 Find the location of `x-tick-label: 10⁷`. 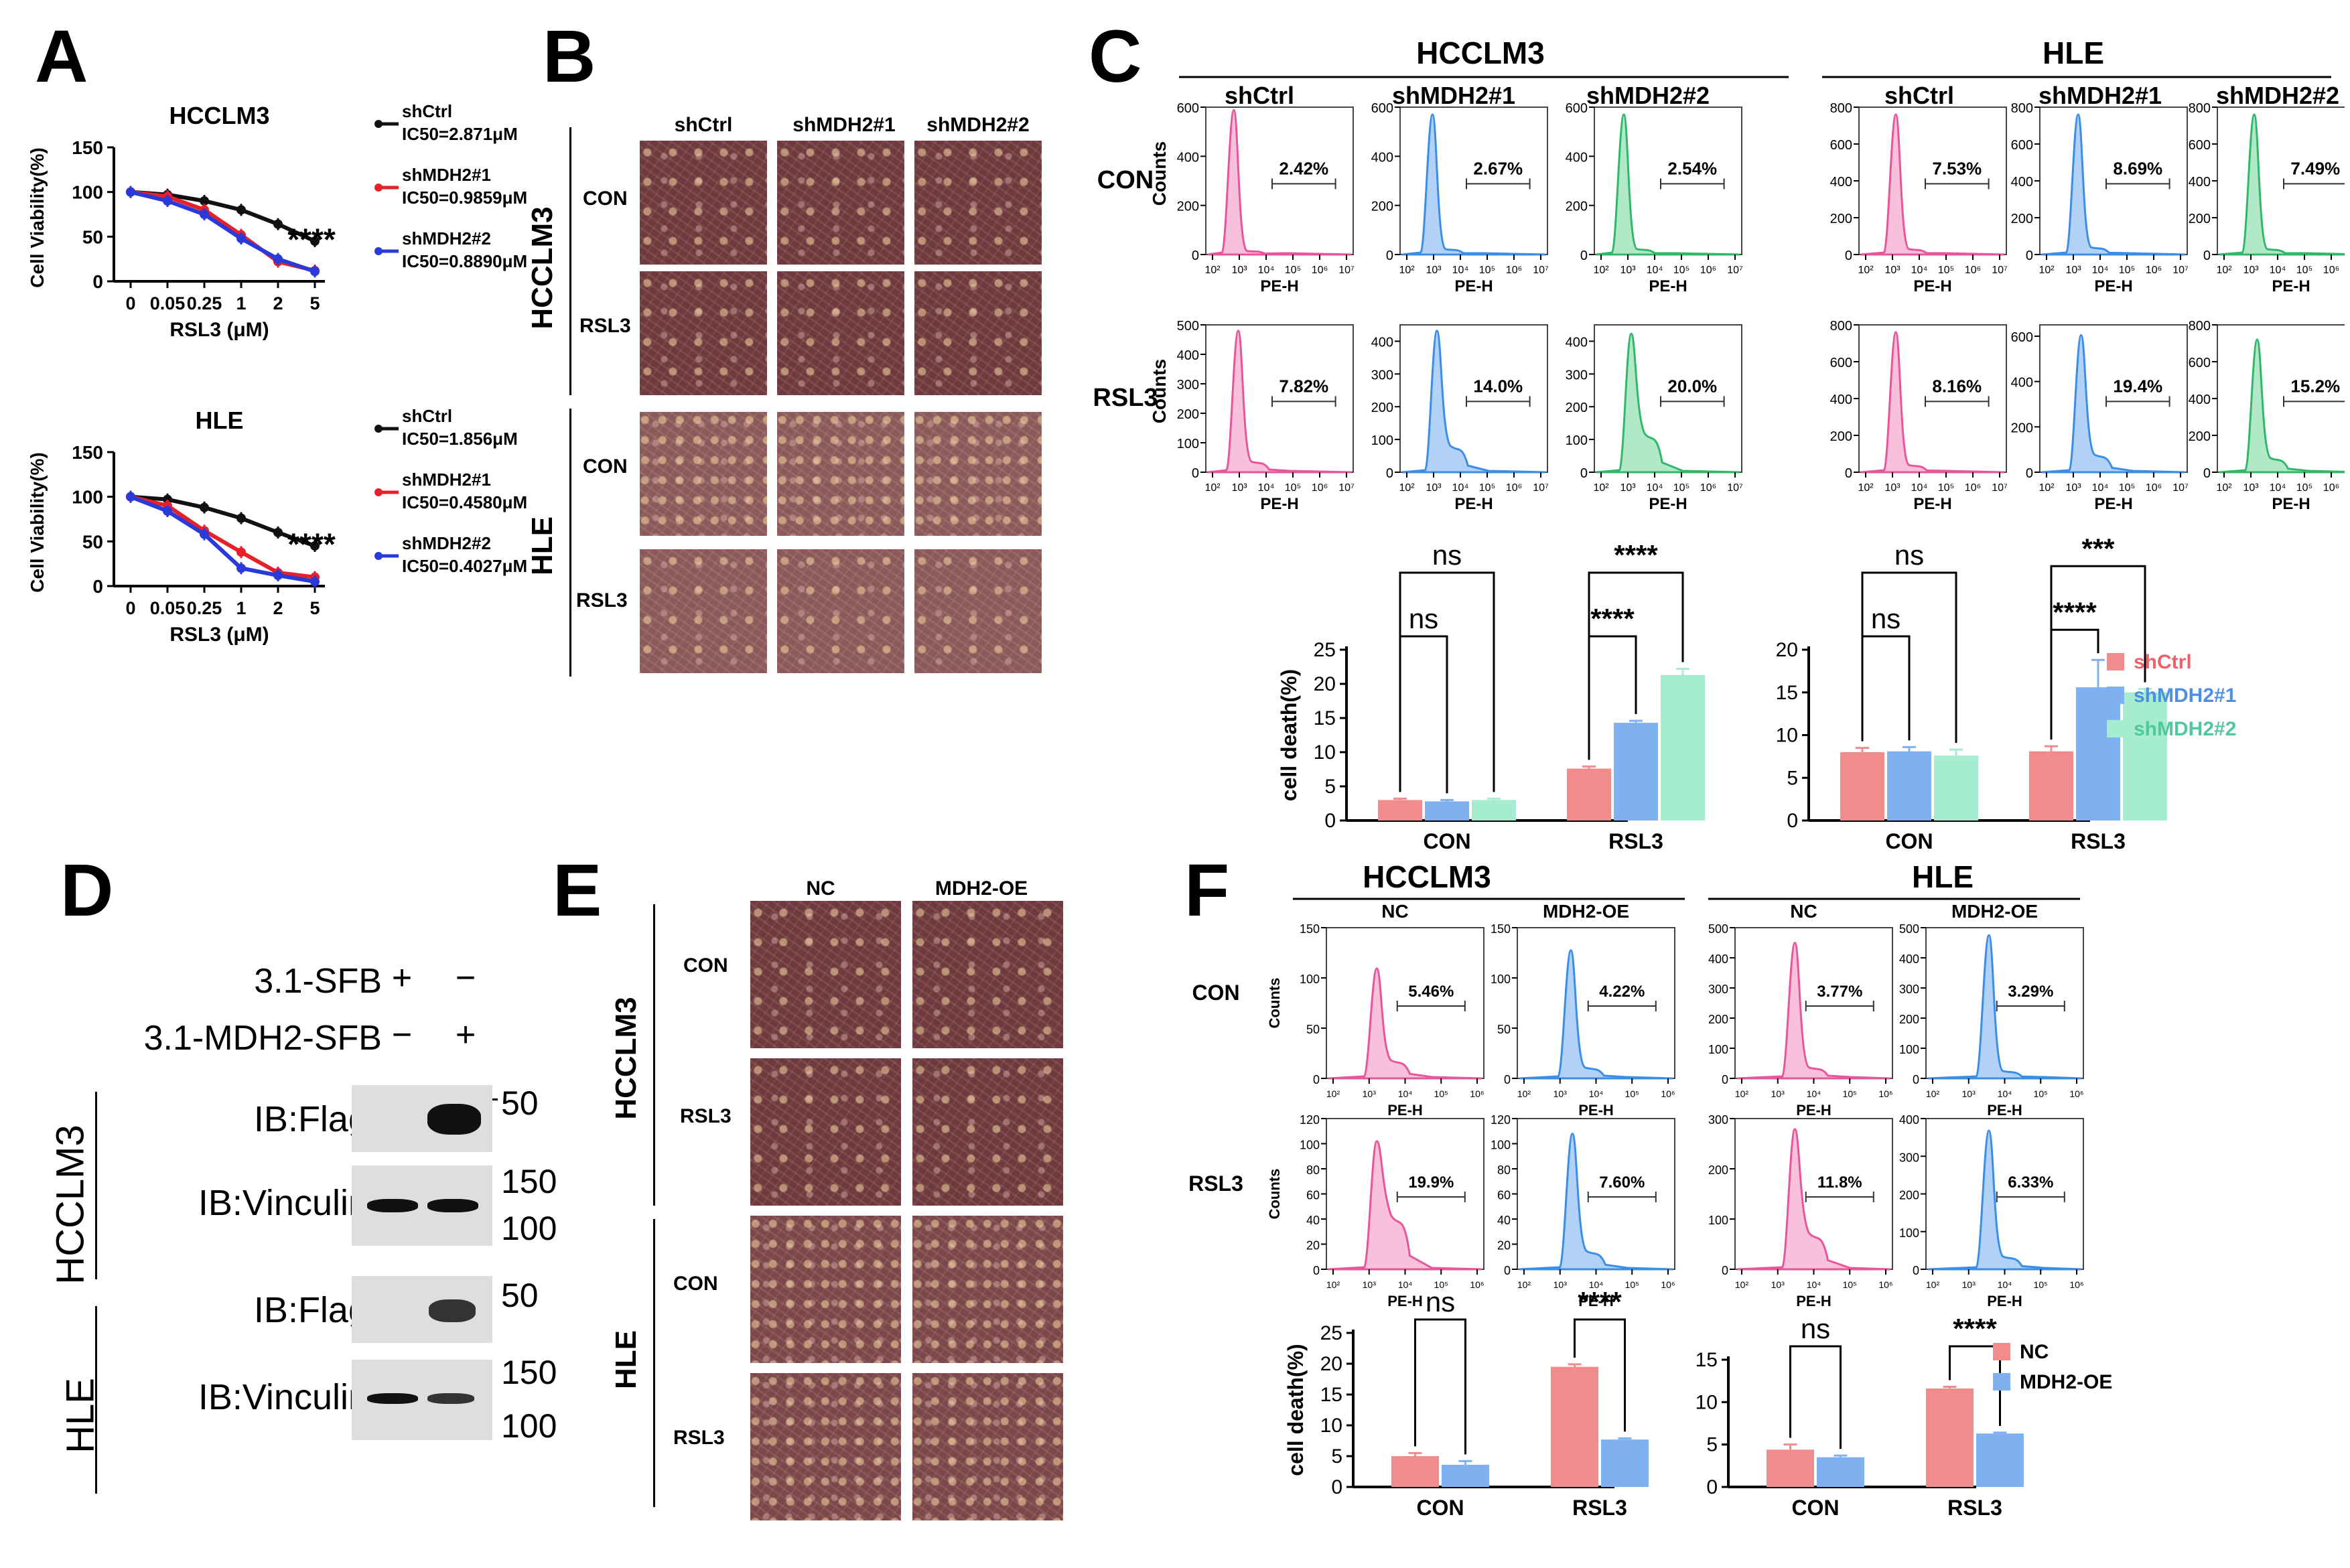

x-tick-label: 10⁷ is located at coordinates (2000, 488).